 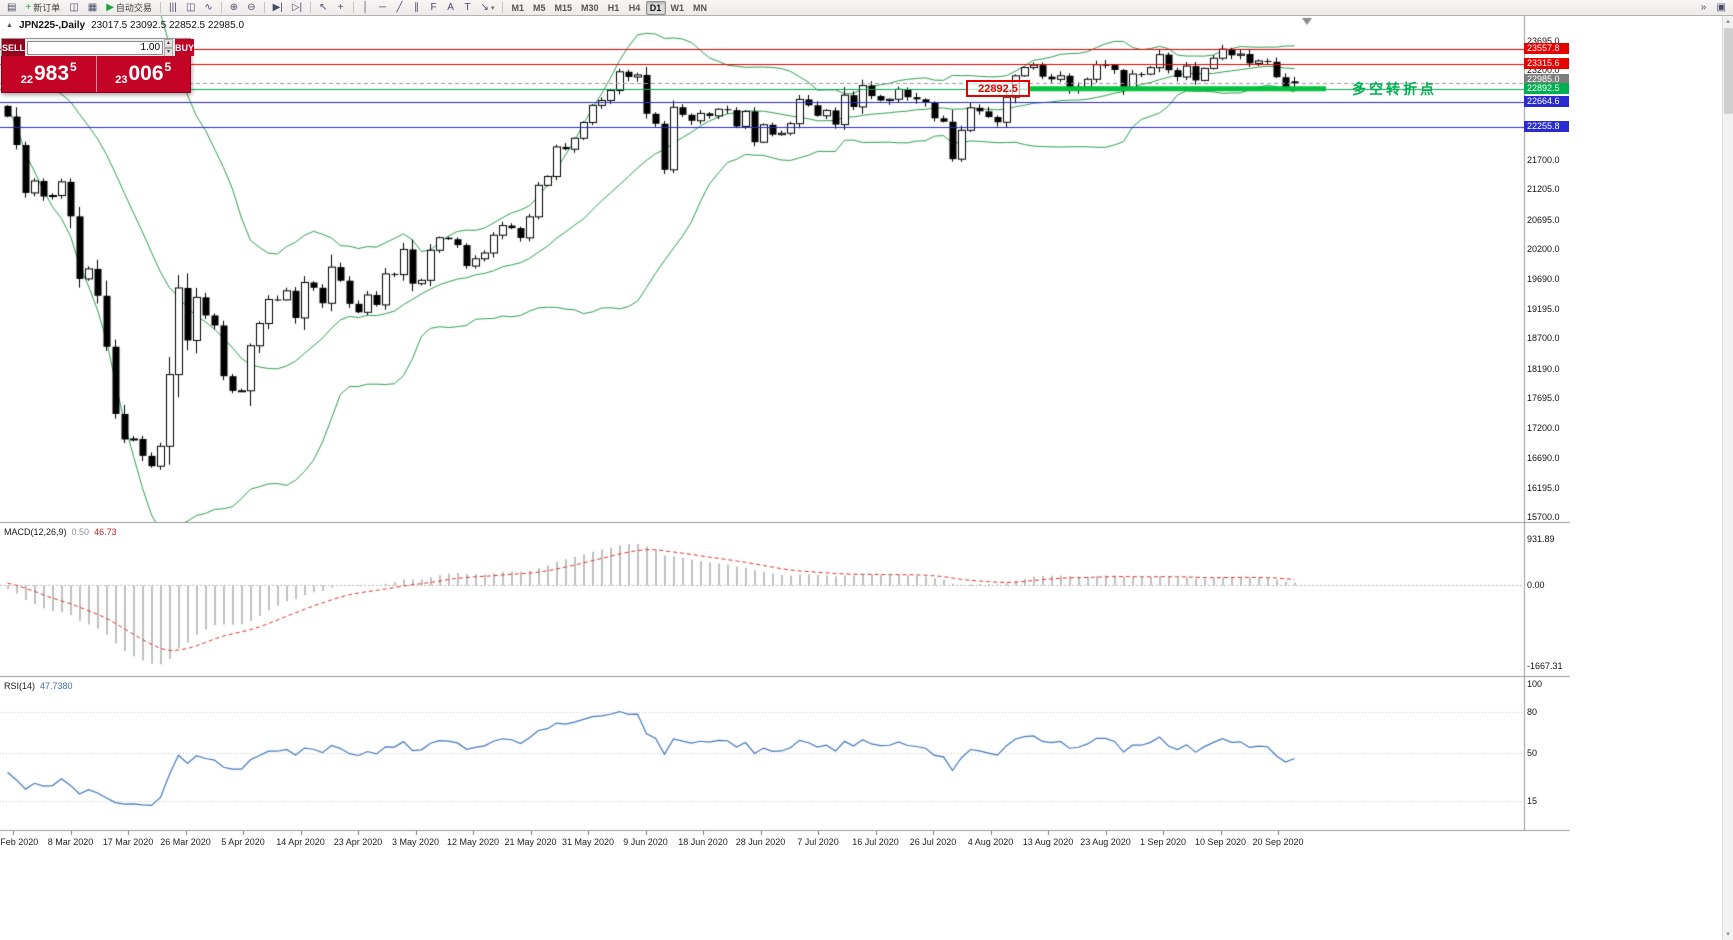 I want to click on price-badge: 22892.5, so click(x=1546, y=88).